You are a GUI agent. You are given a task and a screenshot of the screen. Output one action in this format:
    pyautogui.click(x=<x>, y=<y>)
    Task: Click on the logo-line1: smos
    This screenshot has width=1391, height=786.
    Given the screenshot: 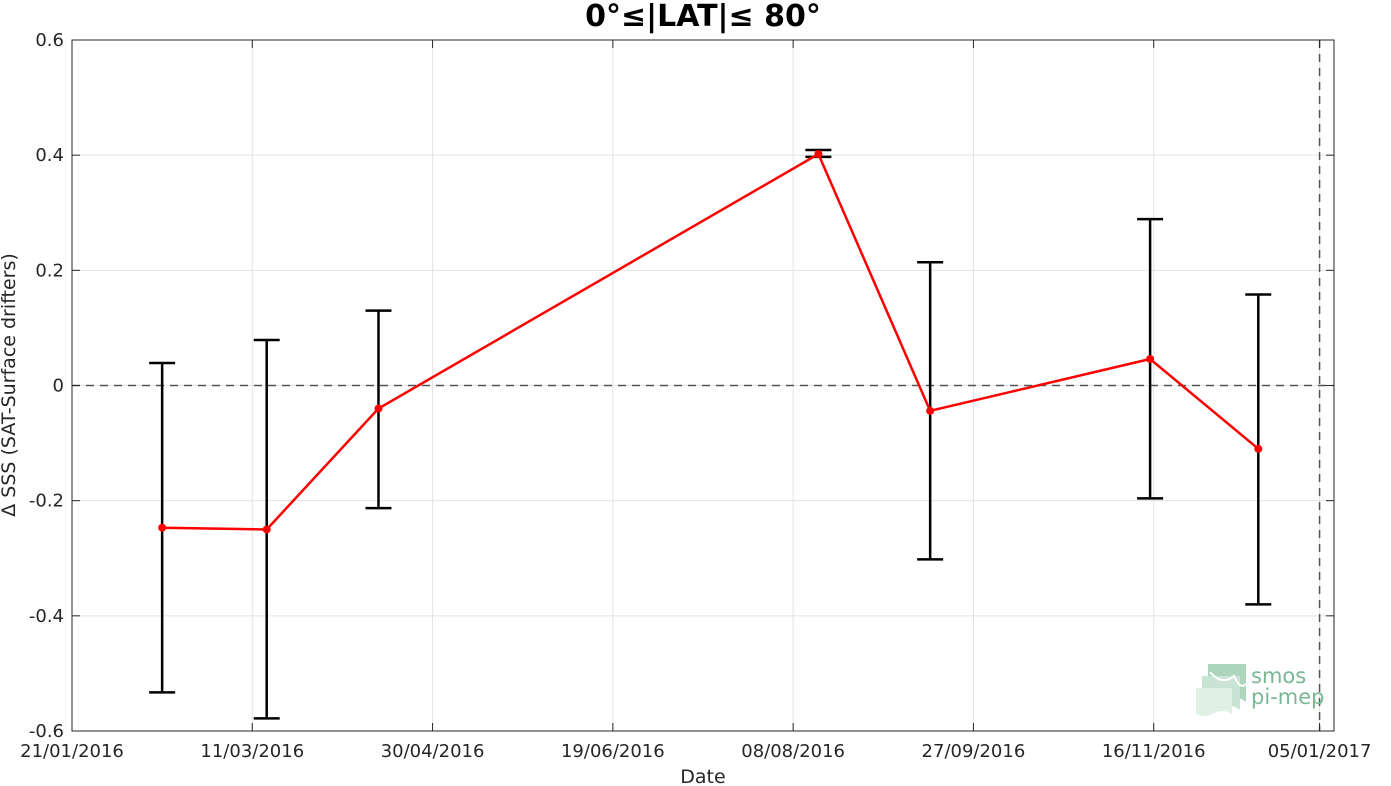 What is the action you would take?
    pyautogui.click(x=1278, y=676)
    